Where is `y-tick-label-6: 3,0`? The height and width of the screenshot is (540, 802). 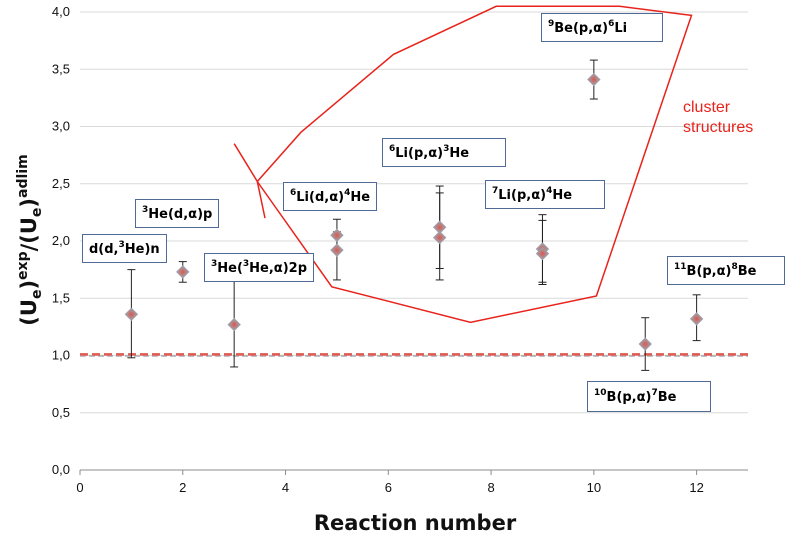
y-tick-label-6: 3,0 is located at coordinates (61, 126).